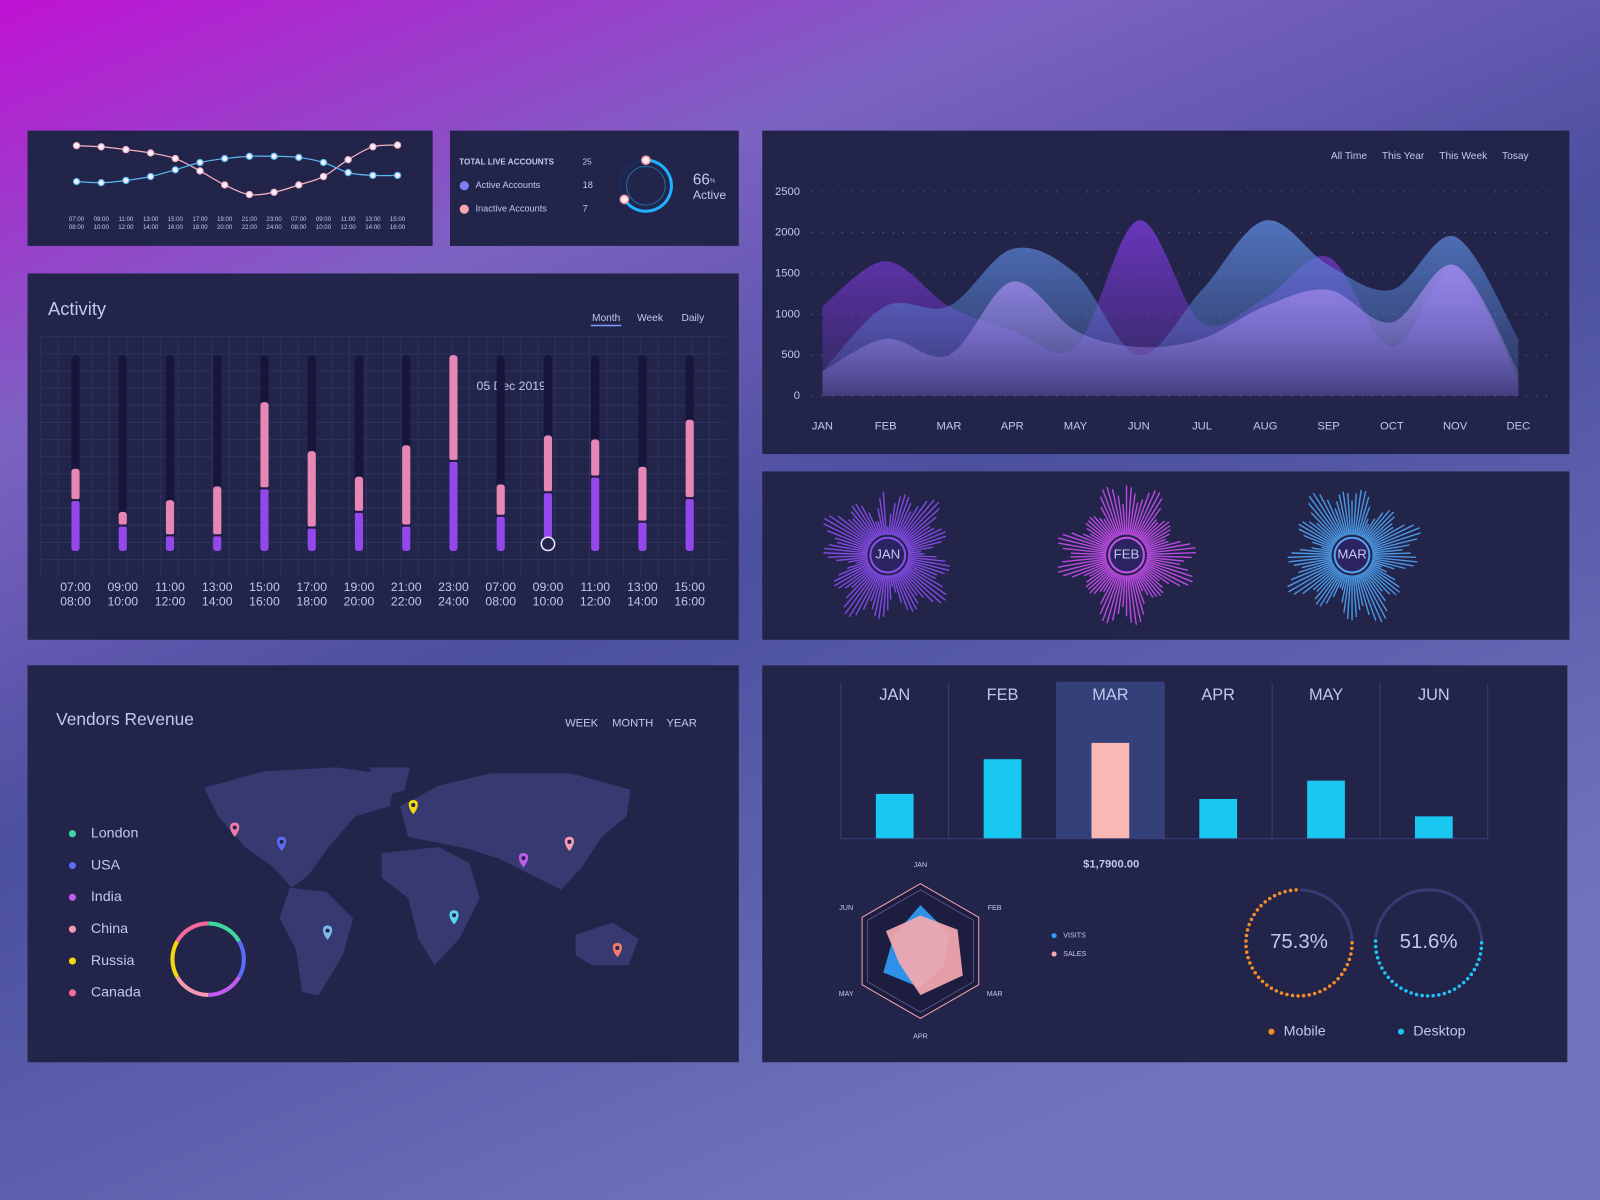  I want to click on legend-label: Active Accounts, so click(508, 185).